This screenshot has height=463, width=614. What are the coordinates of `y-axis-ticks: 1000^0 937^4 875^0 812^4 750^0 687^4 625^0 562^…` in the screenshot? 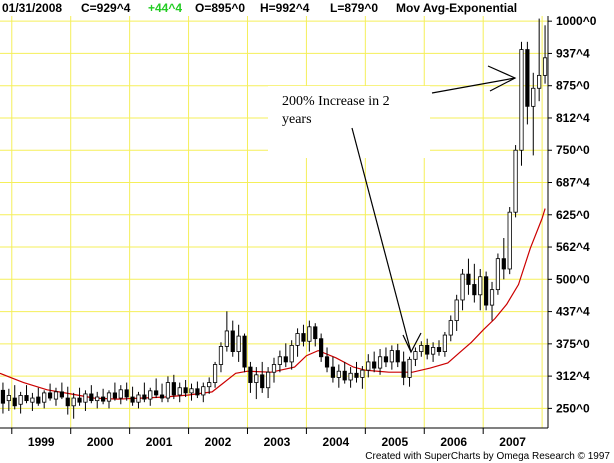 It's located at (572, 214).